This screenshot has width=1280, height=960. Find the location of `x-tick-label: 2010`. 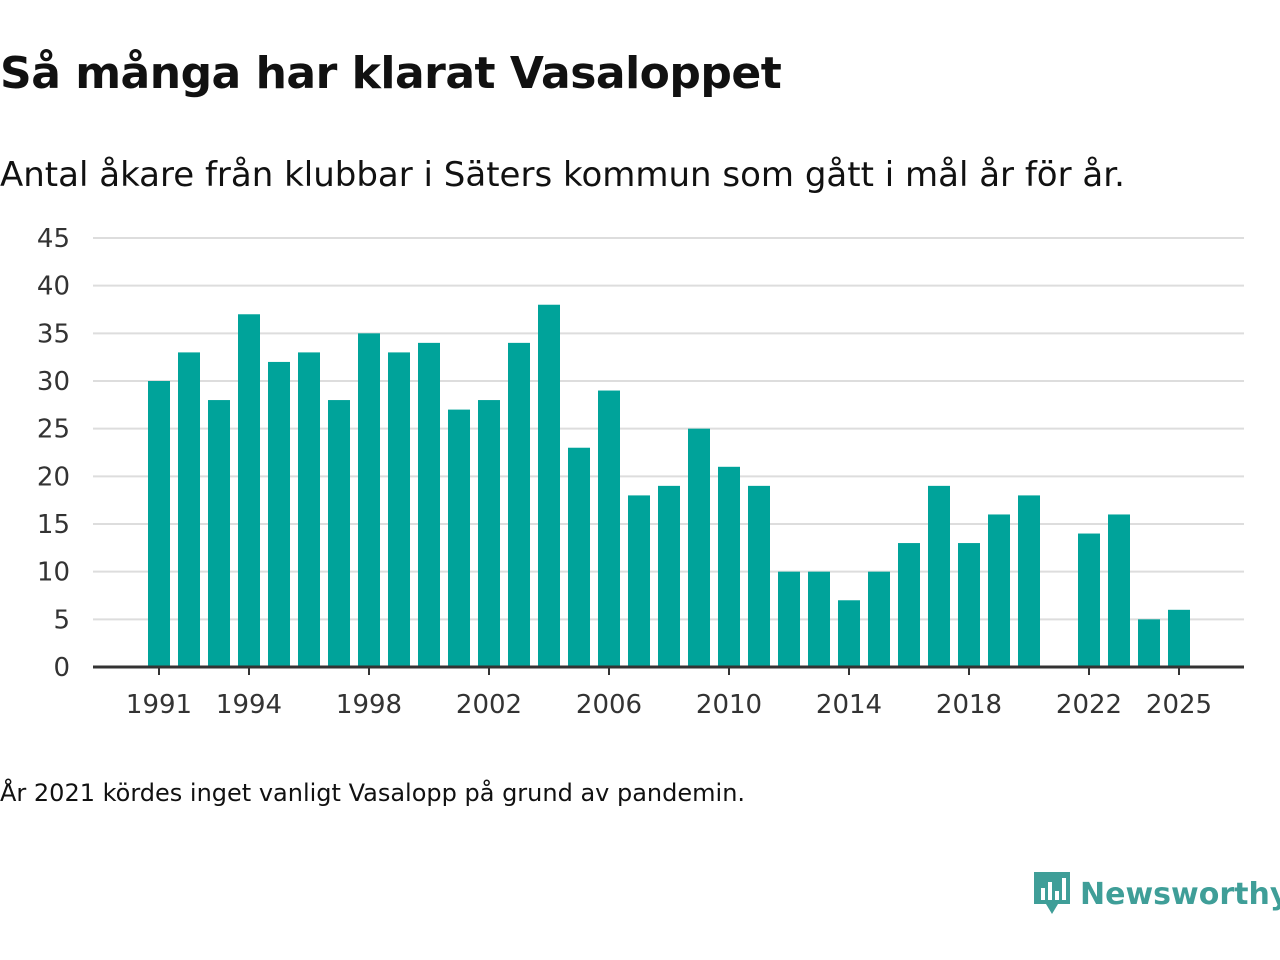

x-tick-label: 2010 is located at coordinates (729, 705).